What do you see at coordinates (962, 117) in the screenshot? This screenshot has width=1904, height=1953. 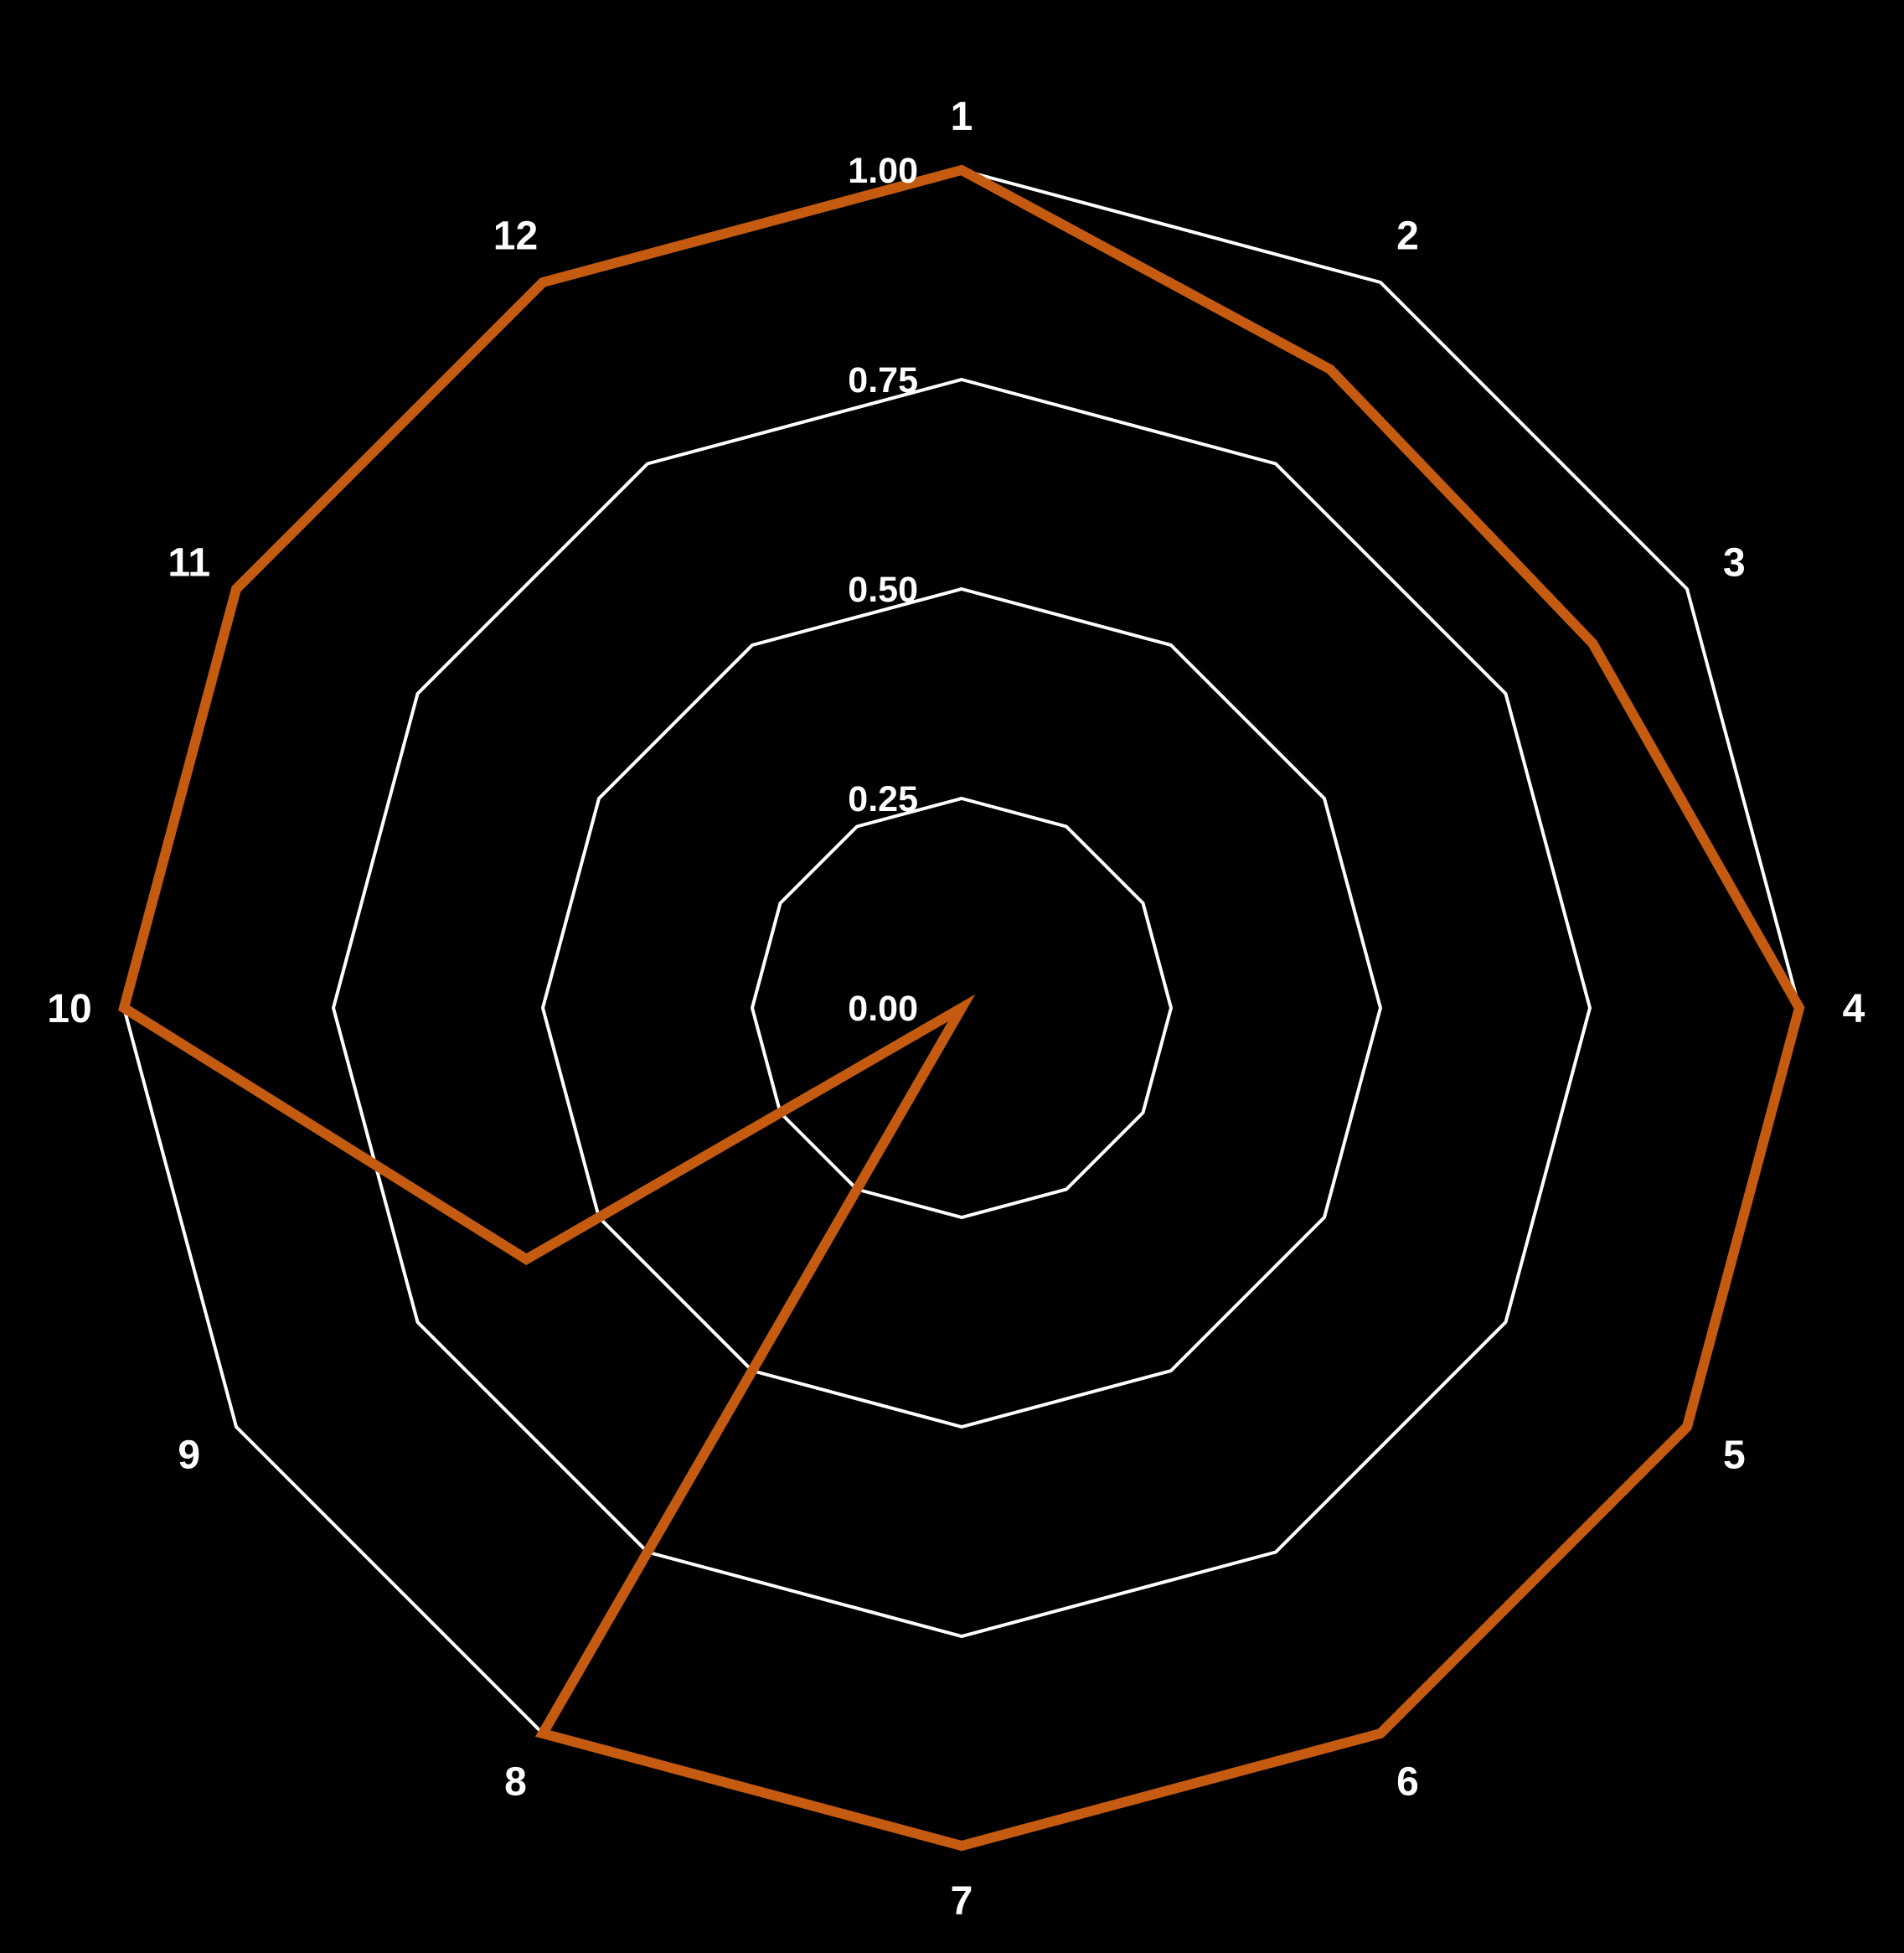 I see `category-label: 1` at bounding box center [962, 117].